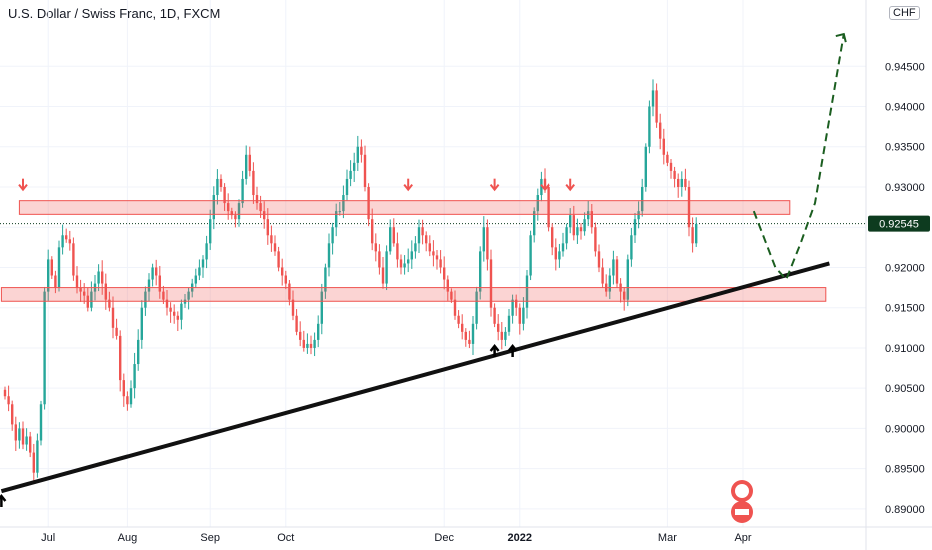 The width and height of the screenshot is (932, 550). Describe the element at coordinates (841, 37) in the screenshot. I see `projection-arrowhead` at that location.